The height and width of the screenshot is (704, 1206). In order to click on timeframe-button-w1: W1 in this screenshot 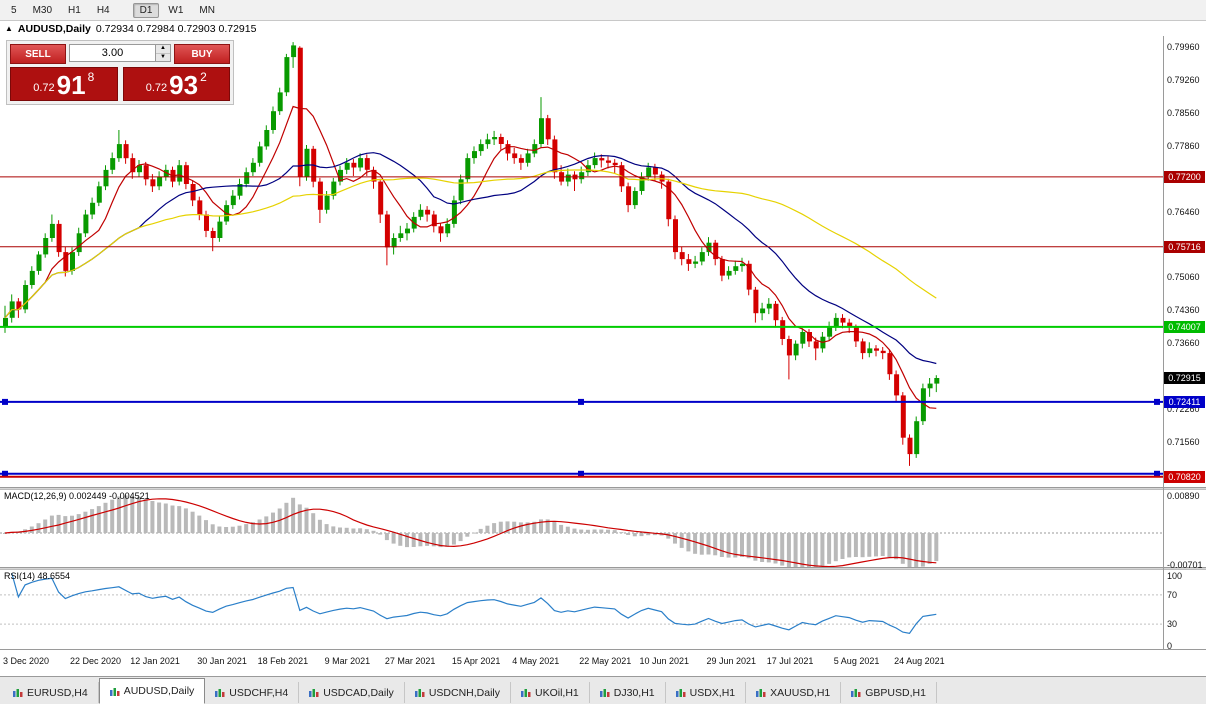, I will do `click(176, 10)`.